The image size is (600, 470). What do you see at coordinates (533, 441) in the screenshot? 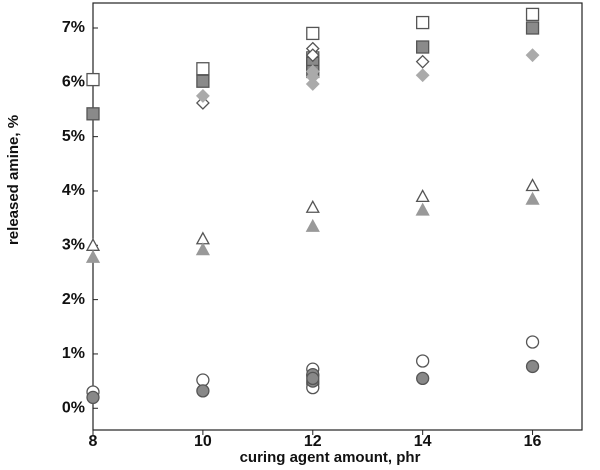
I see `x-tick-label: 16` at bounding box center [533, 441].